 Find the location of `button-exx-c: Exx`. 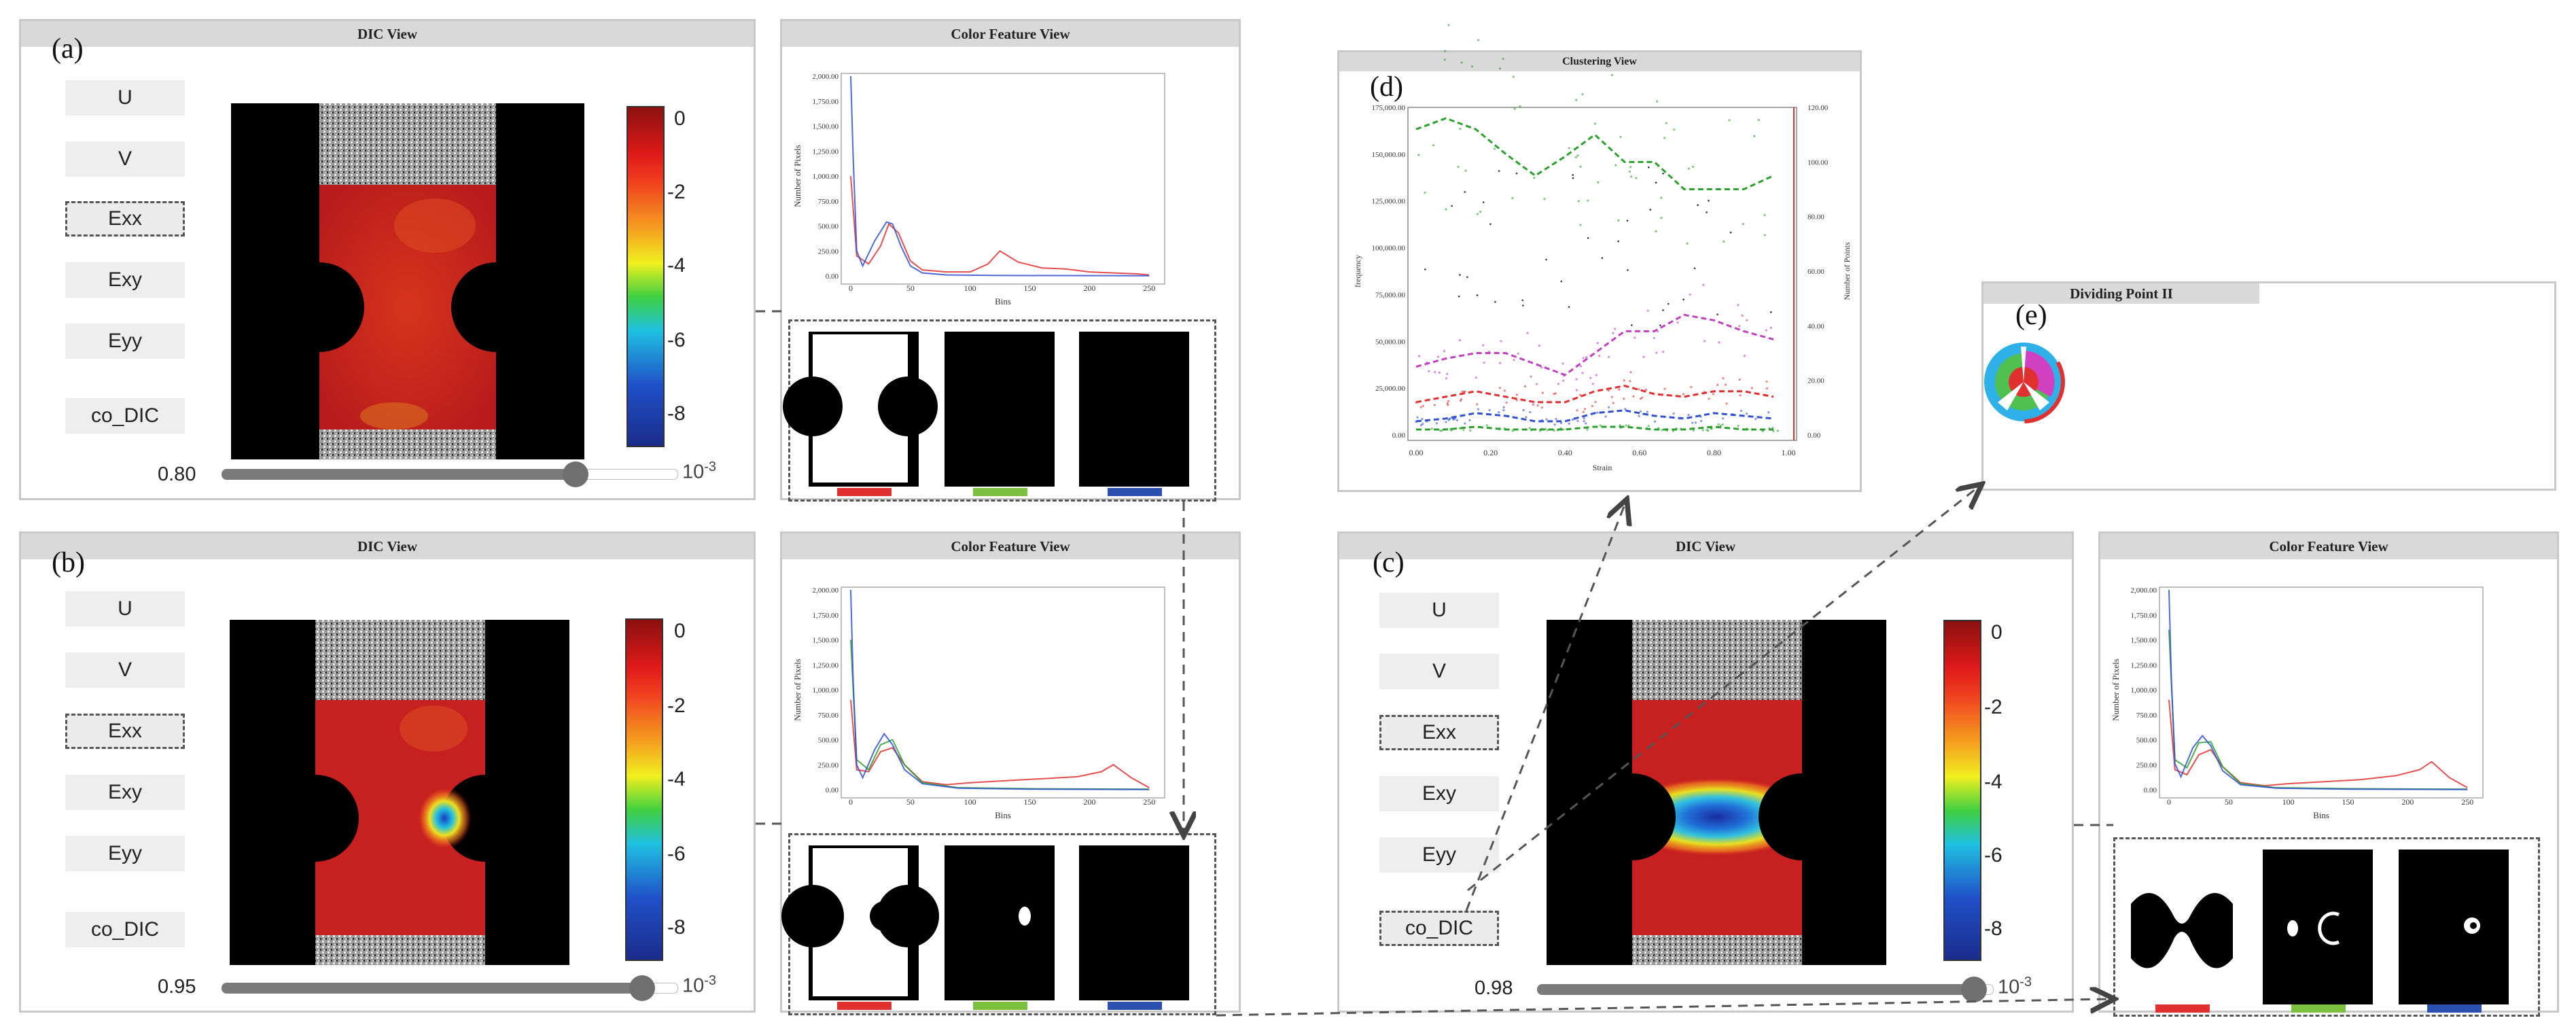

button-exx-c: Exx is located at coordinates (1439, 732).